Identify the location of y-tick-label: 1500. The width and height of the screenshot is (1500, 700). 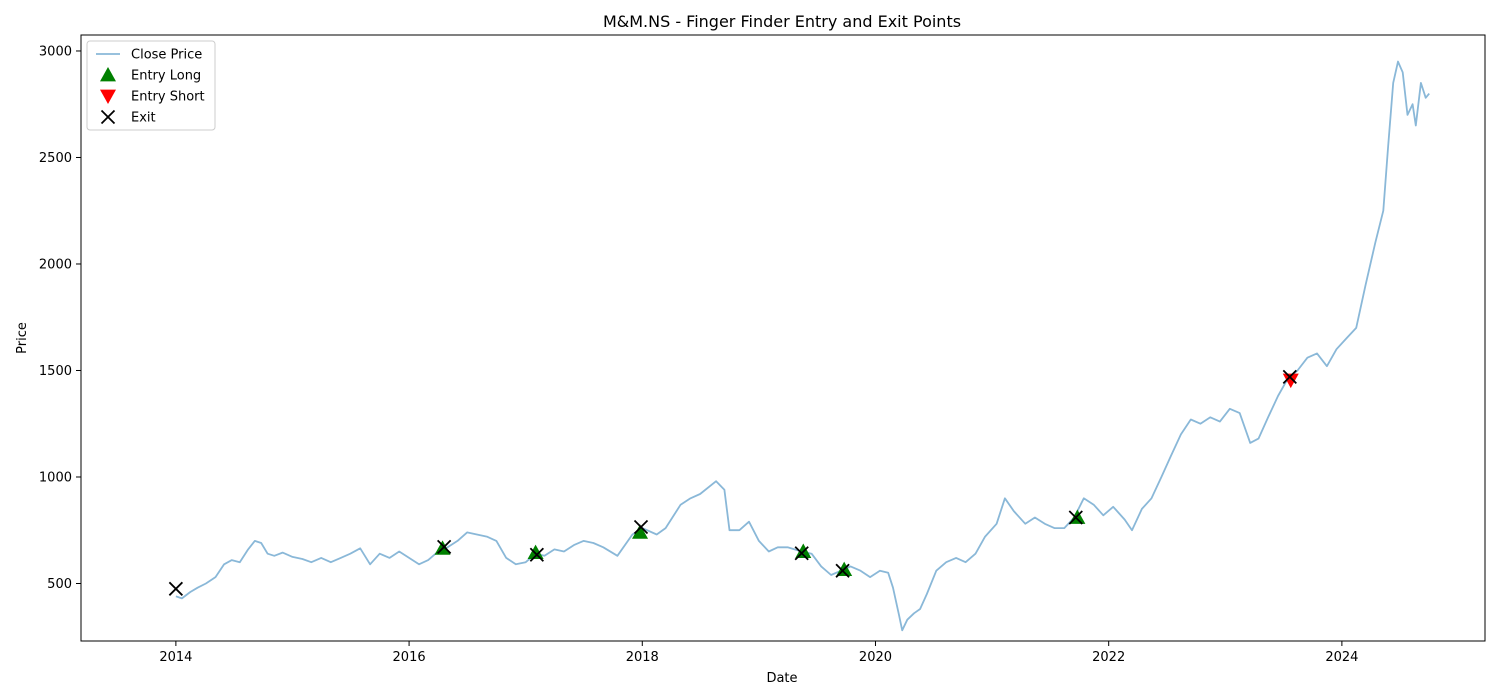
(55, 371).